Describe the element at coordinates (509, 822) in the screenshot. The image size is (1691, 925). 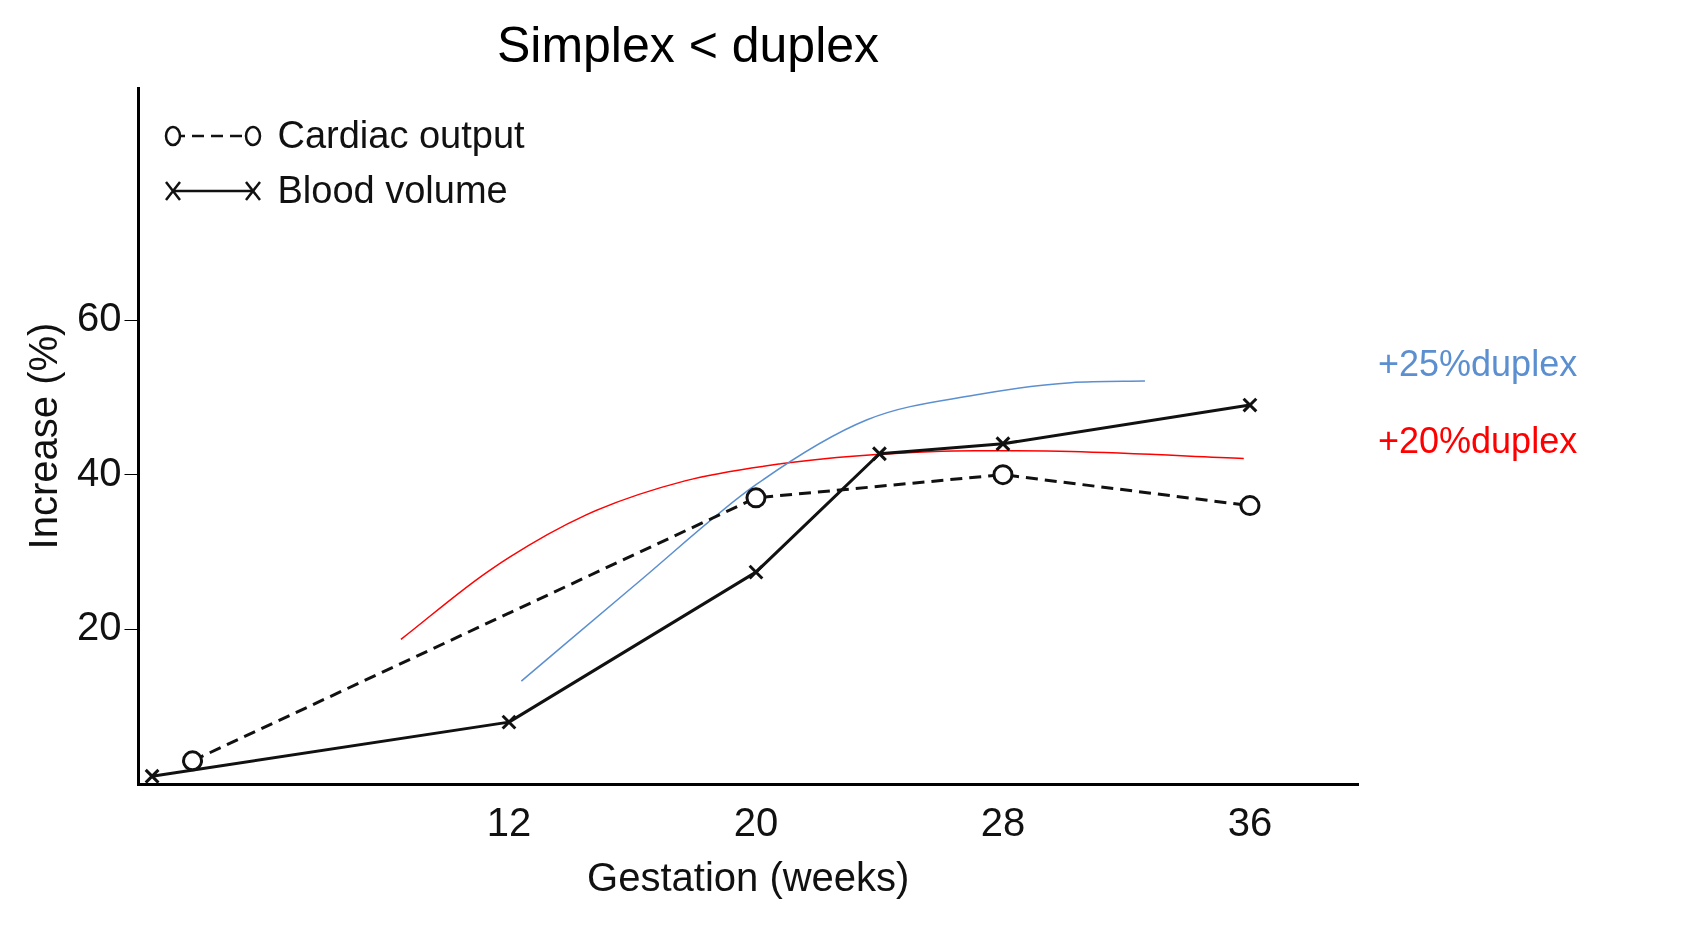
I see `x-tick-label: 12` at that location.